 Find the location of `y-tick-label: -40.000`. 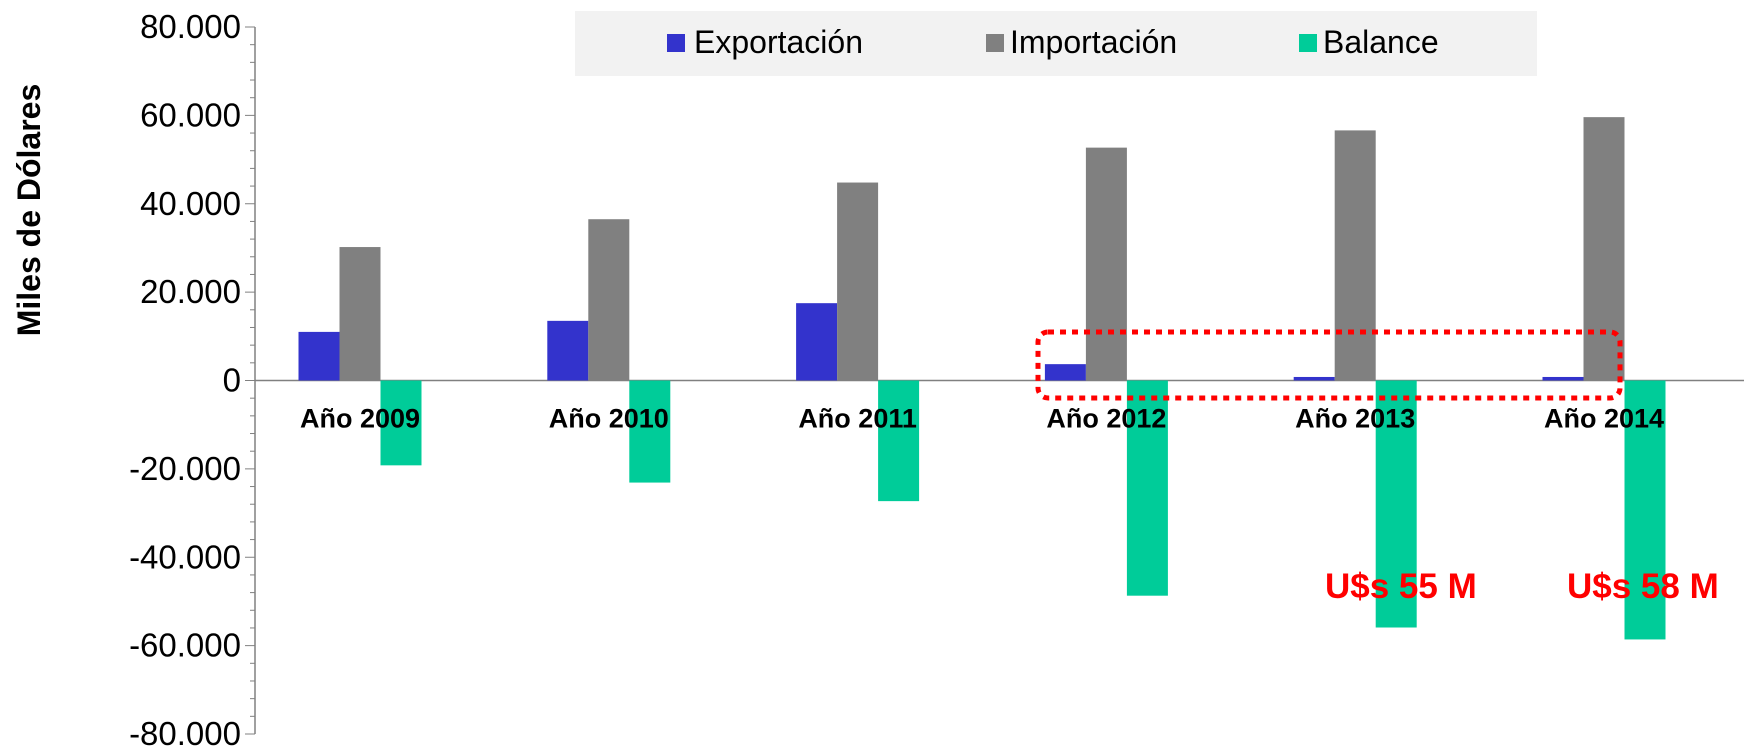

y-tick-label: -40.000 is located at coordinates (185, 556).